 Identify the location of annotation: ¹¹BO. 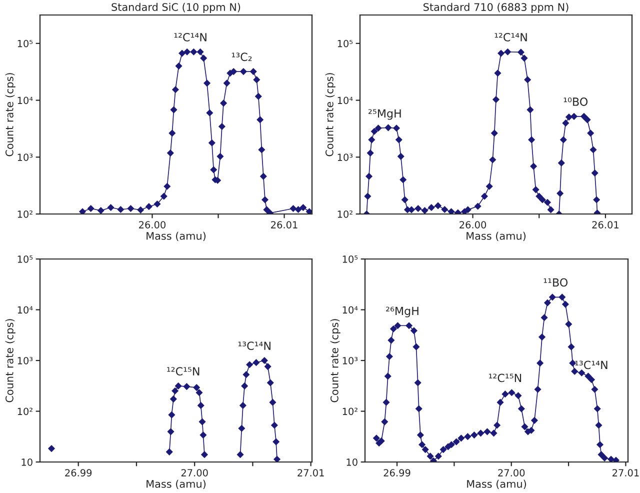
(556, 282).